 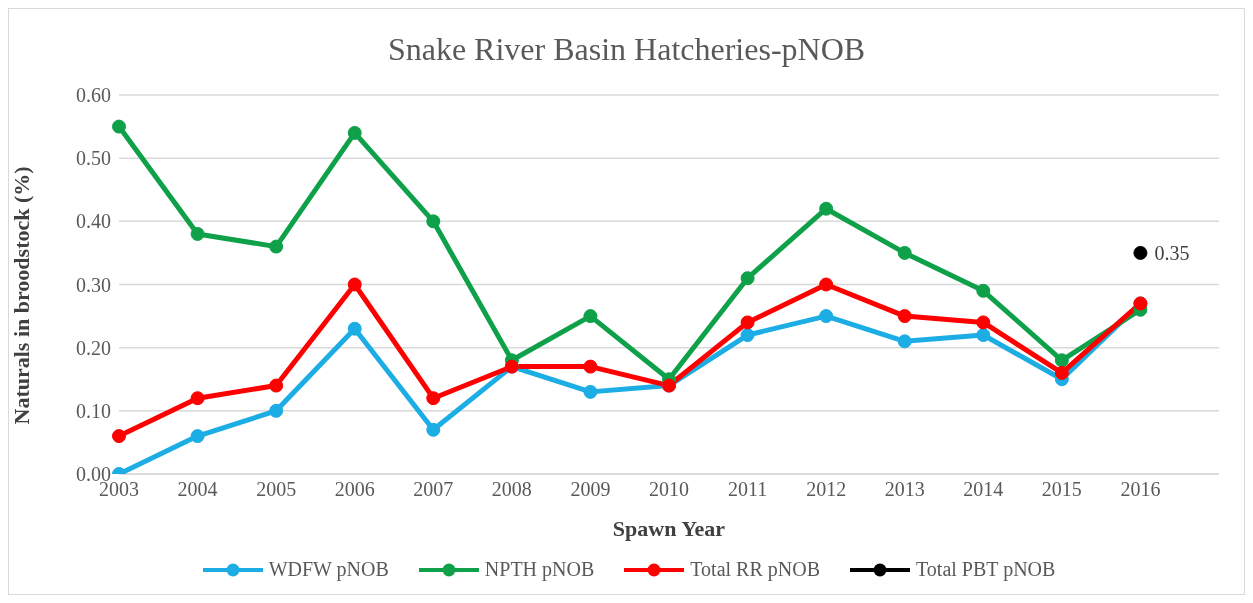 What do you see at coordinates (626, 49) in the screenshot?
I see `chart-title: Snake River Basin Hatcheries-pNOB` at bounding box center [626, 49].